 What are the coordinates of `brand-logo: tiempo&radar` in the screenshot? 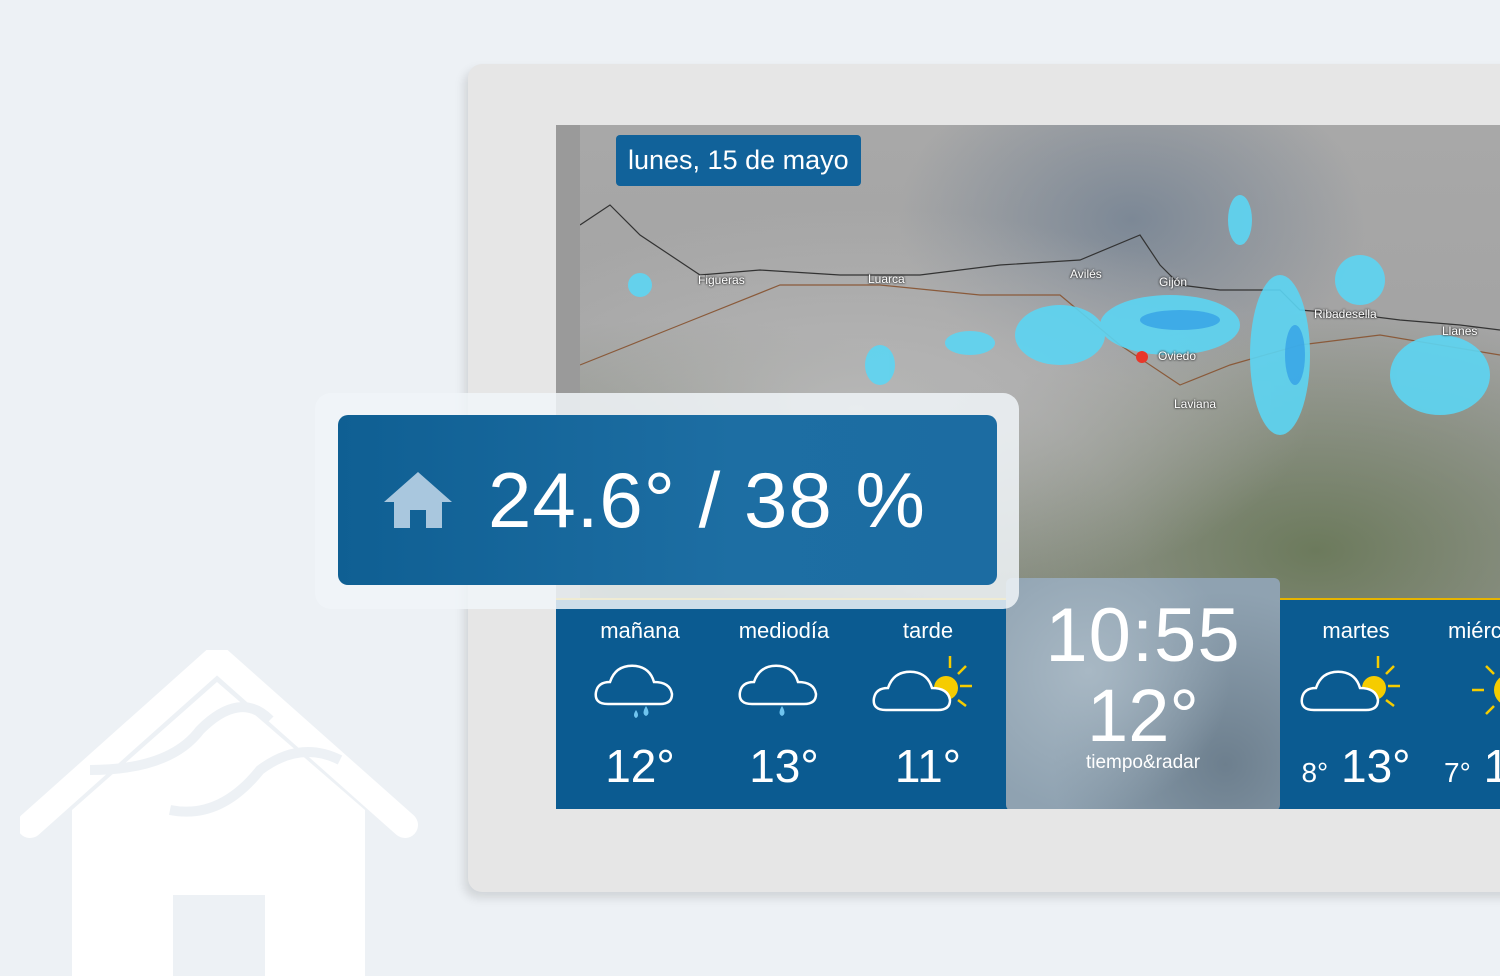 It's located at (1143, 762).